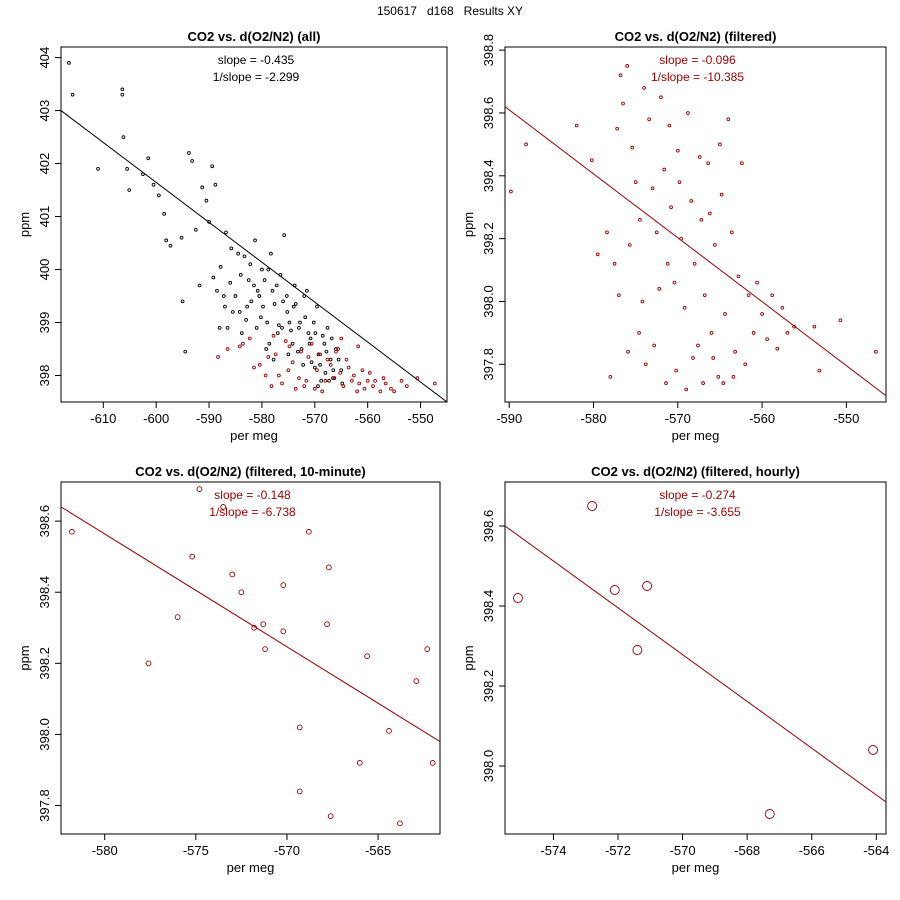  Describe the element at coordinates (254, 435) in the screenshot. I see `x-axis-label: per meg` at that location.